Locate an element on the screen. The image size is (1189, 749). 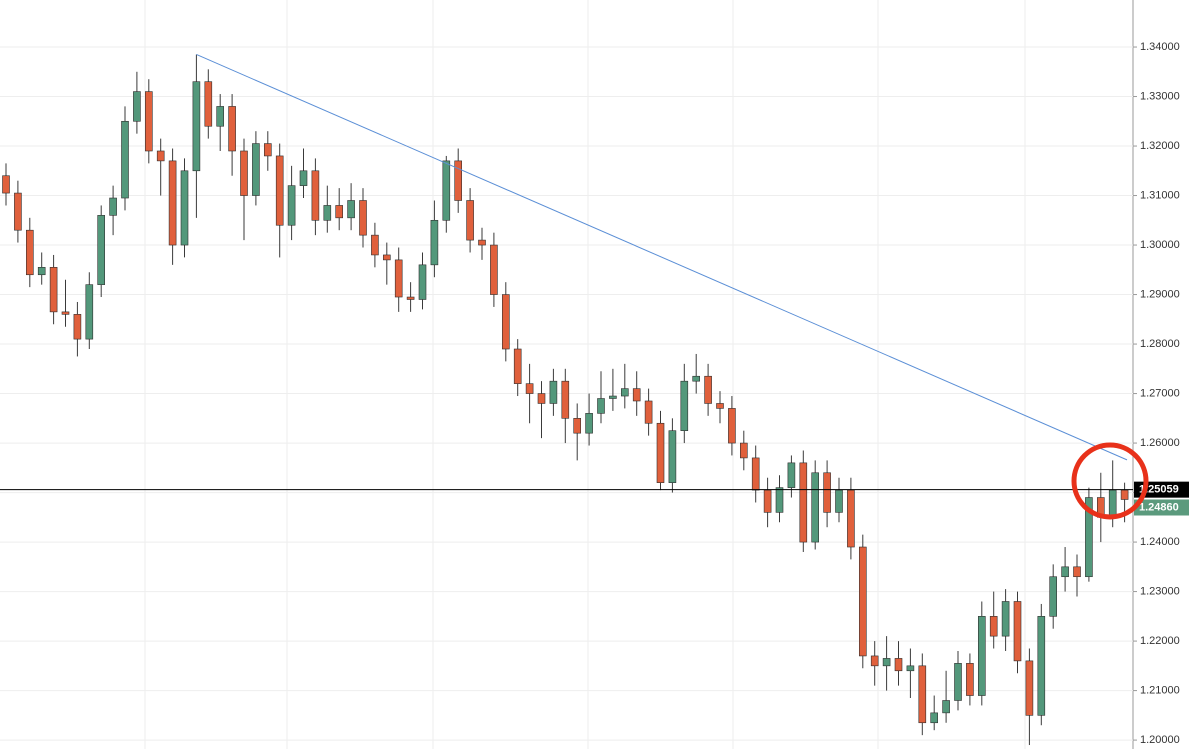
price-label: 1.25059 is located at coordinates (1159, 490).